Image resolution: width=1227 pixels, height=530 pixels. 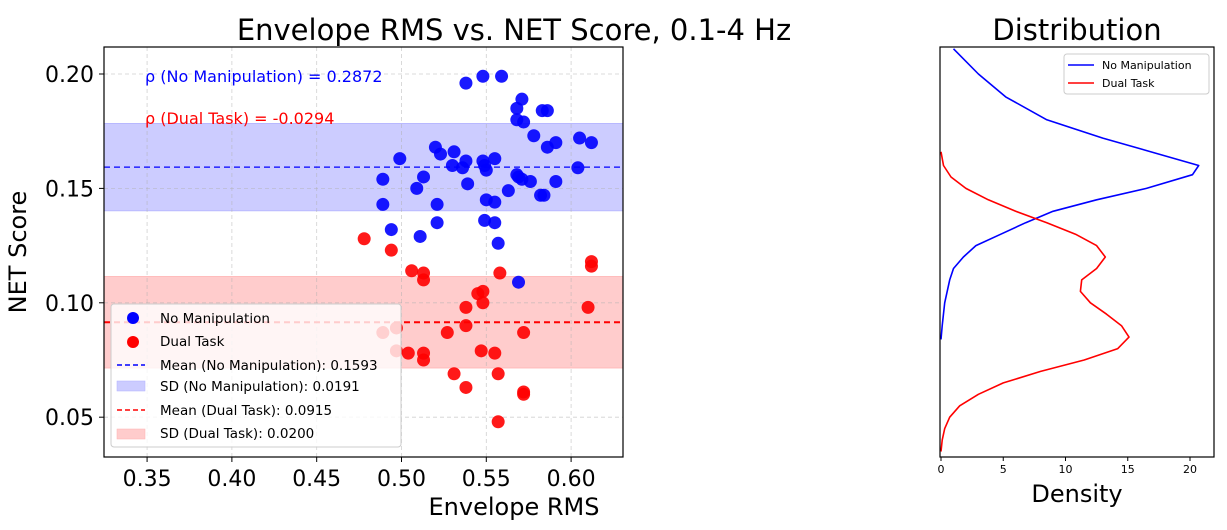 I want to click on legend-sd-no-manipulation-patch, so click(x=131, y=386).